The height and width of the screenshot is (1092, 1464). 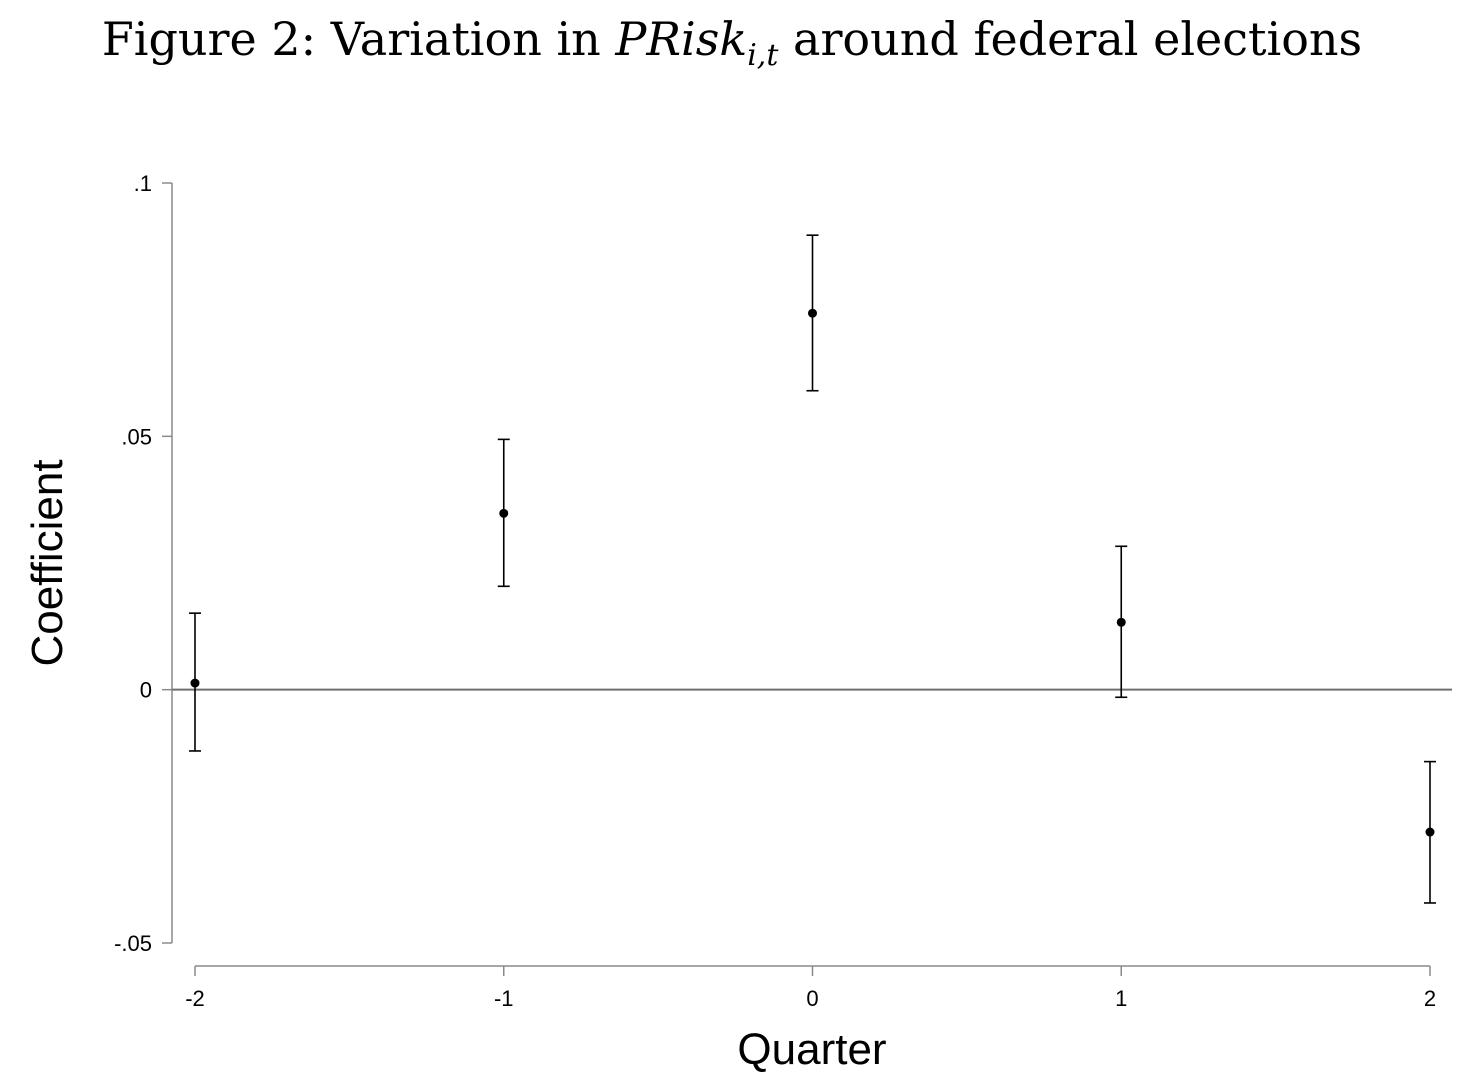 What do you see at coordinates (812, 998) in the screenshot?
I see `x-tick-label: 0` at bounding box center [812, 998].